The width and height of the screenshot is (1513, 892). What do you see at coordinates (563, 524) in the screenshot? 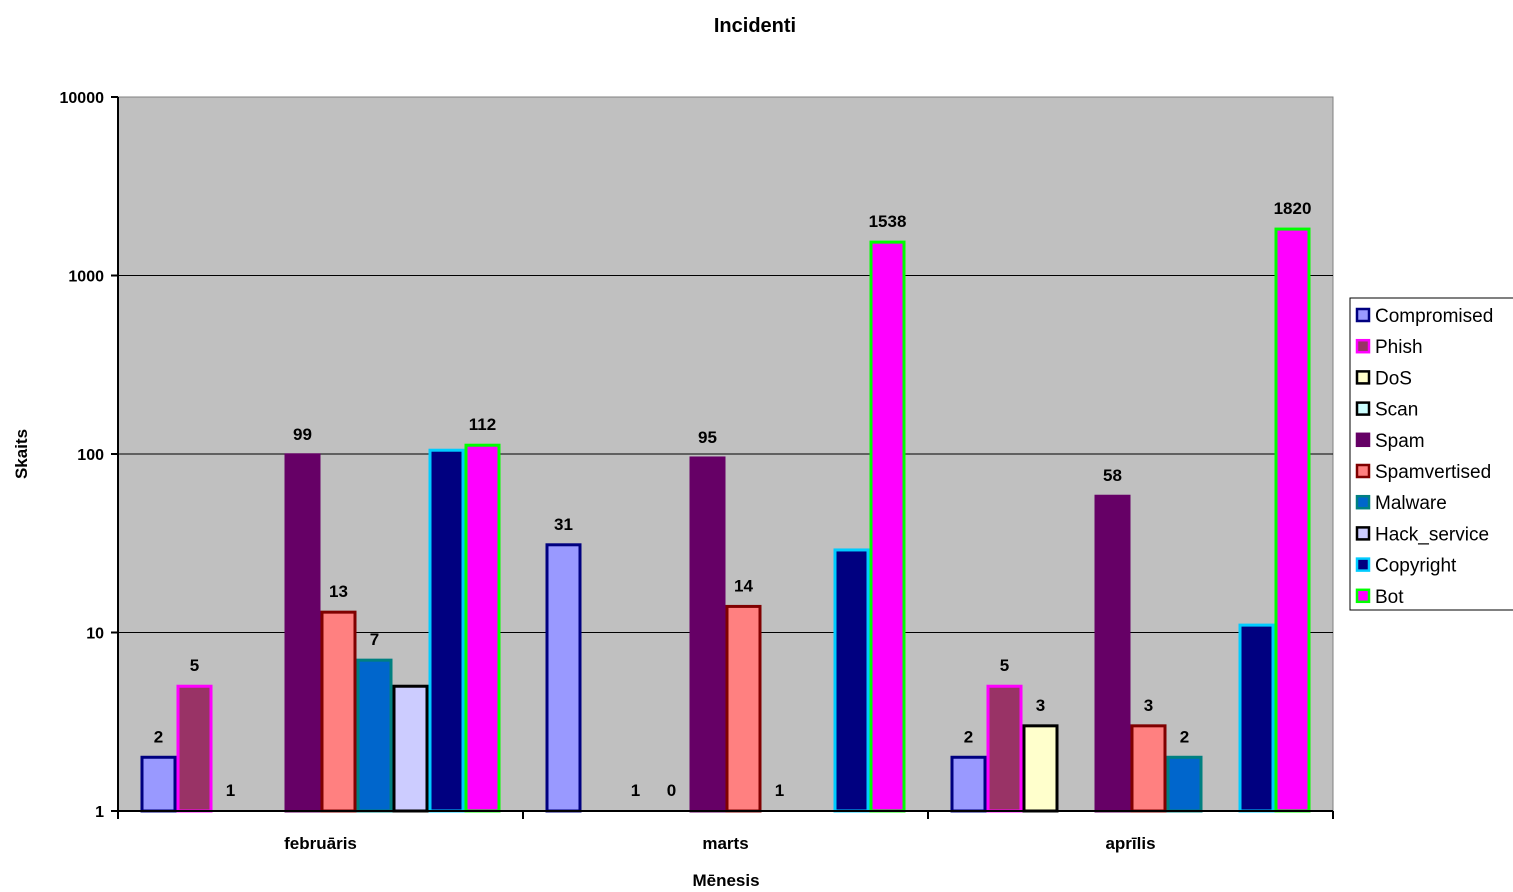
I see `data-label: 31` at bounding box center [563, 524].